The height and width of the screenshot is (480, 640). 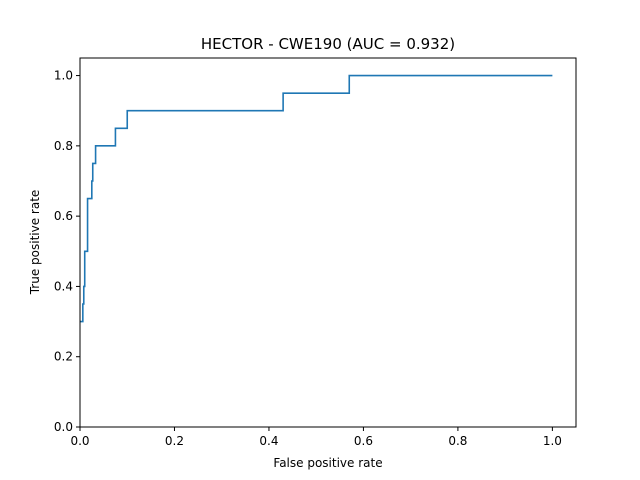 I want to click on y-tick-label: 1.0, so click(x=63, y=76).